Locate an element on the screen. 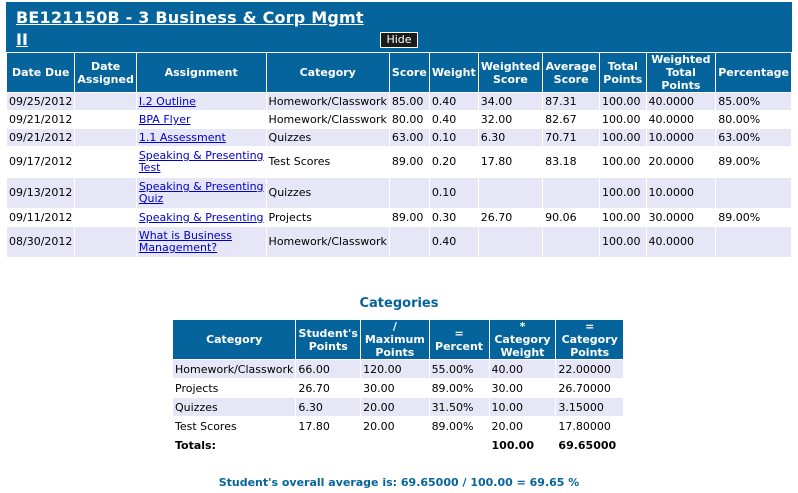 The image size is (798, 493). totals-row: Totals: 100.00 69.65000 is located at coordinates (398, 445).